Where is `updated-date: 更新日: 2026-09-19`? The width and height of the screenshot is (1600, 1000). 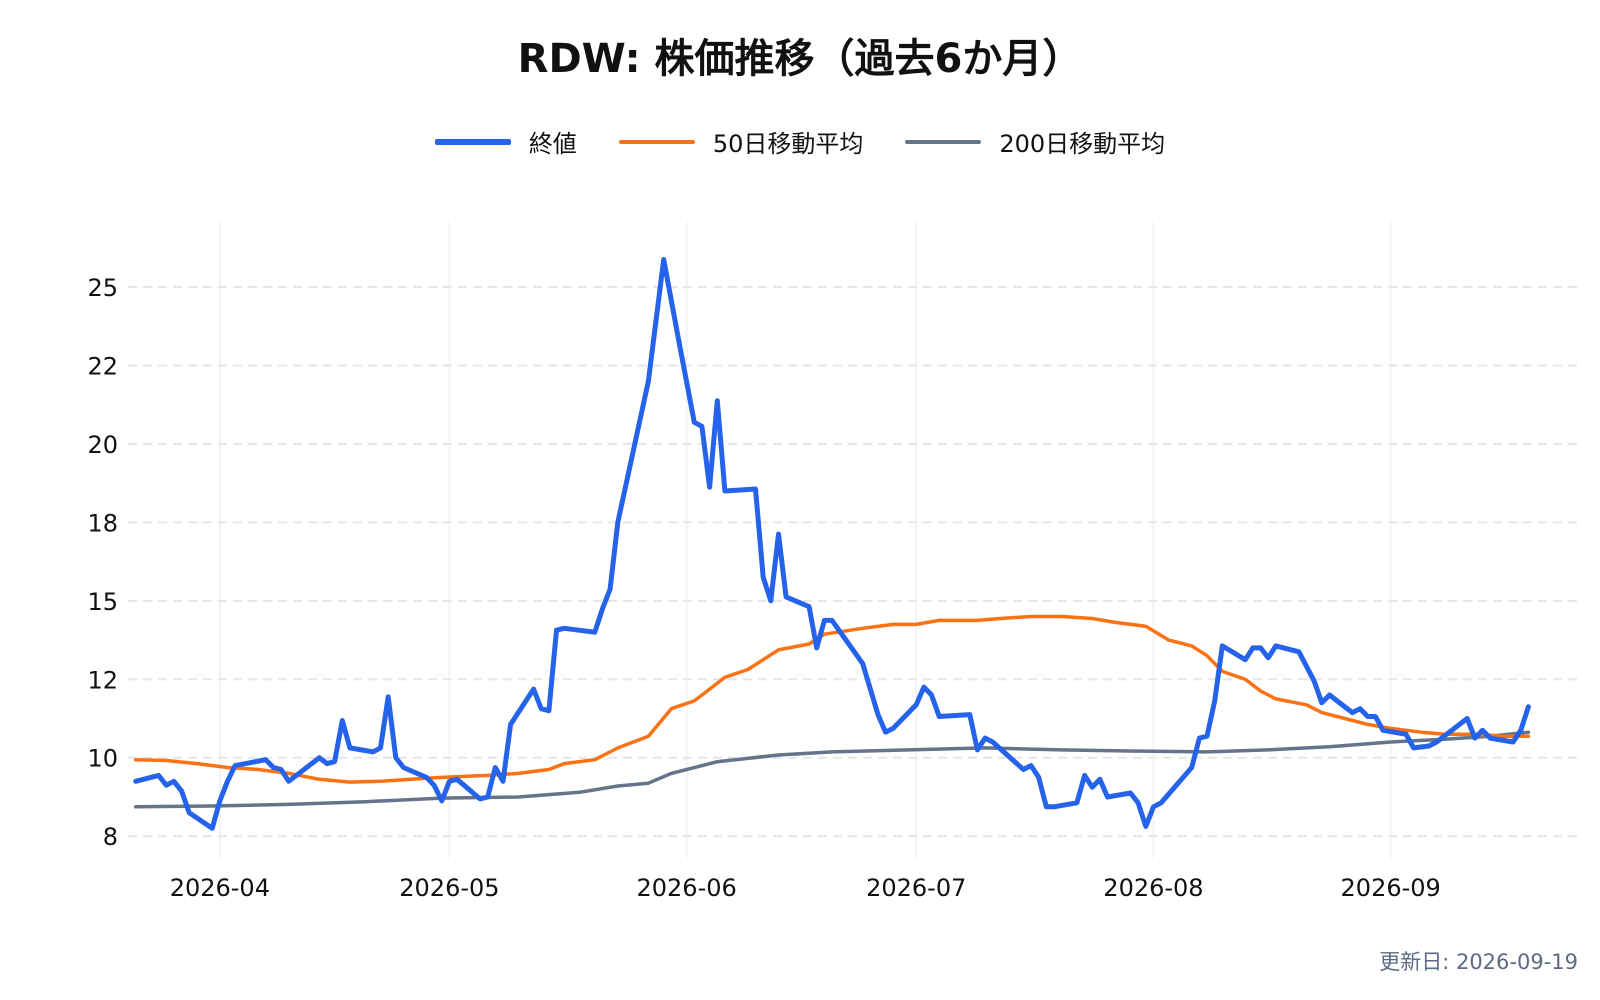 updated-date: 更新日: 2026-09-19 is located at coordinates (1478, 962).